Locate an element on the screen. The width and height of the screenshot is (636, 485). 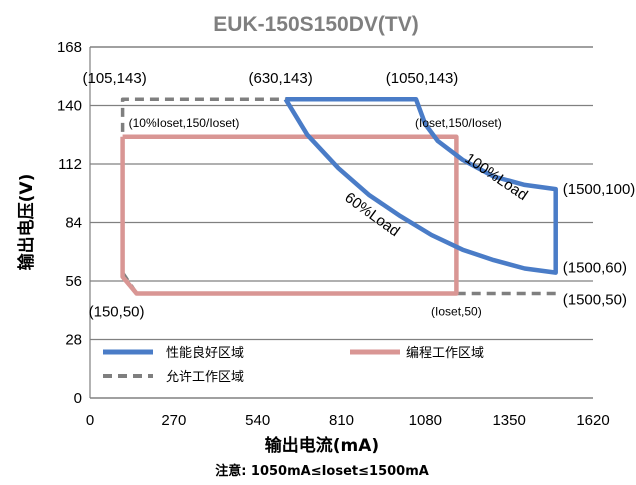
x-tick-label: 1620 is located at coordinates (592, 420).